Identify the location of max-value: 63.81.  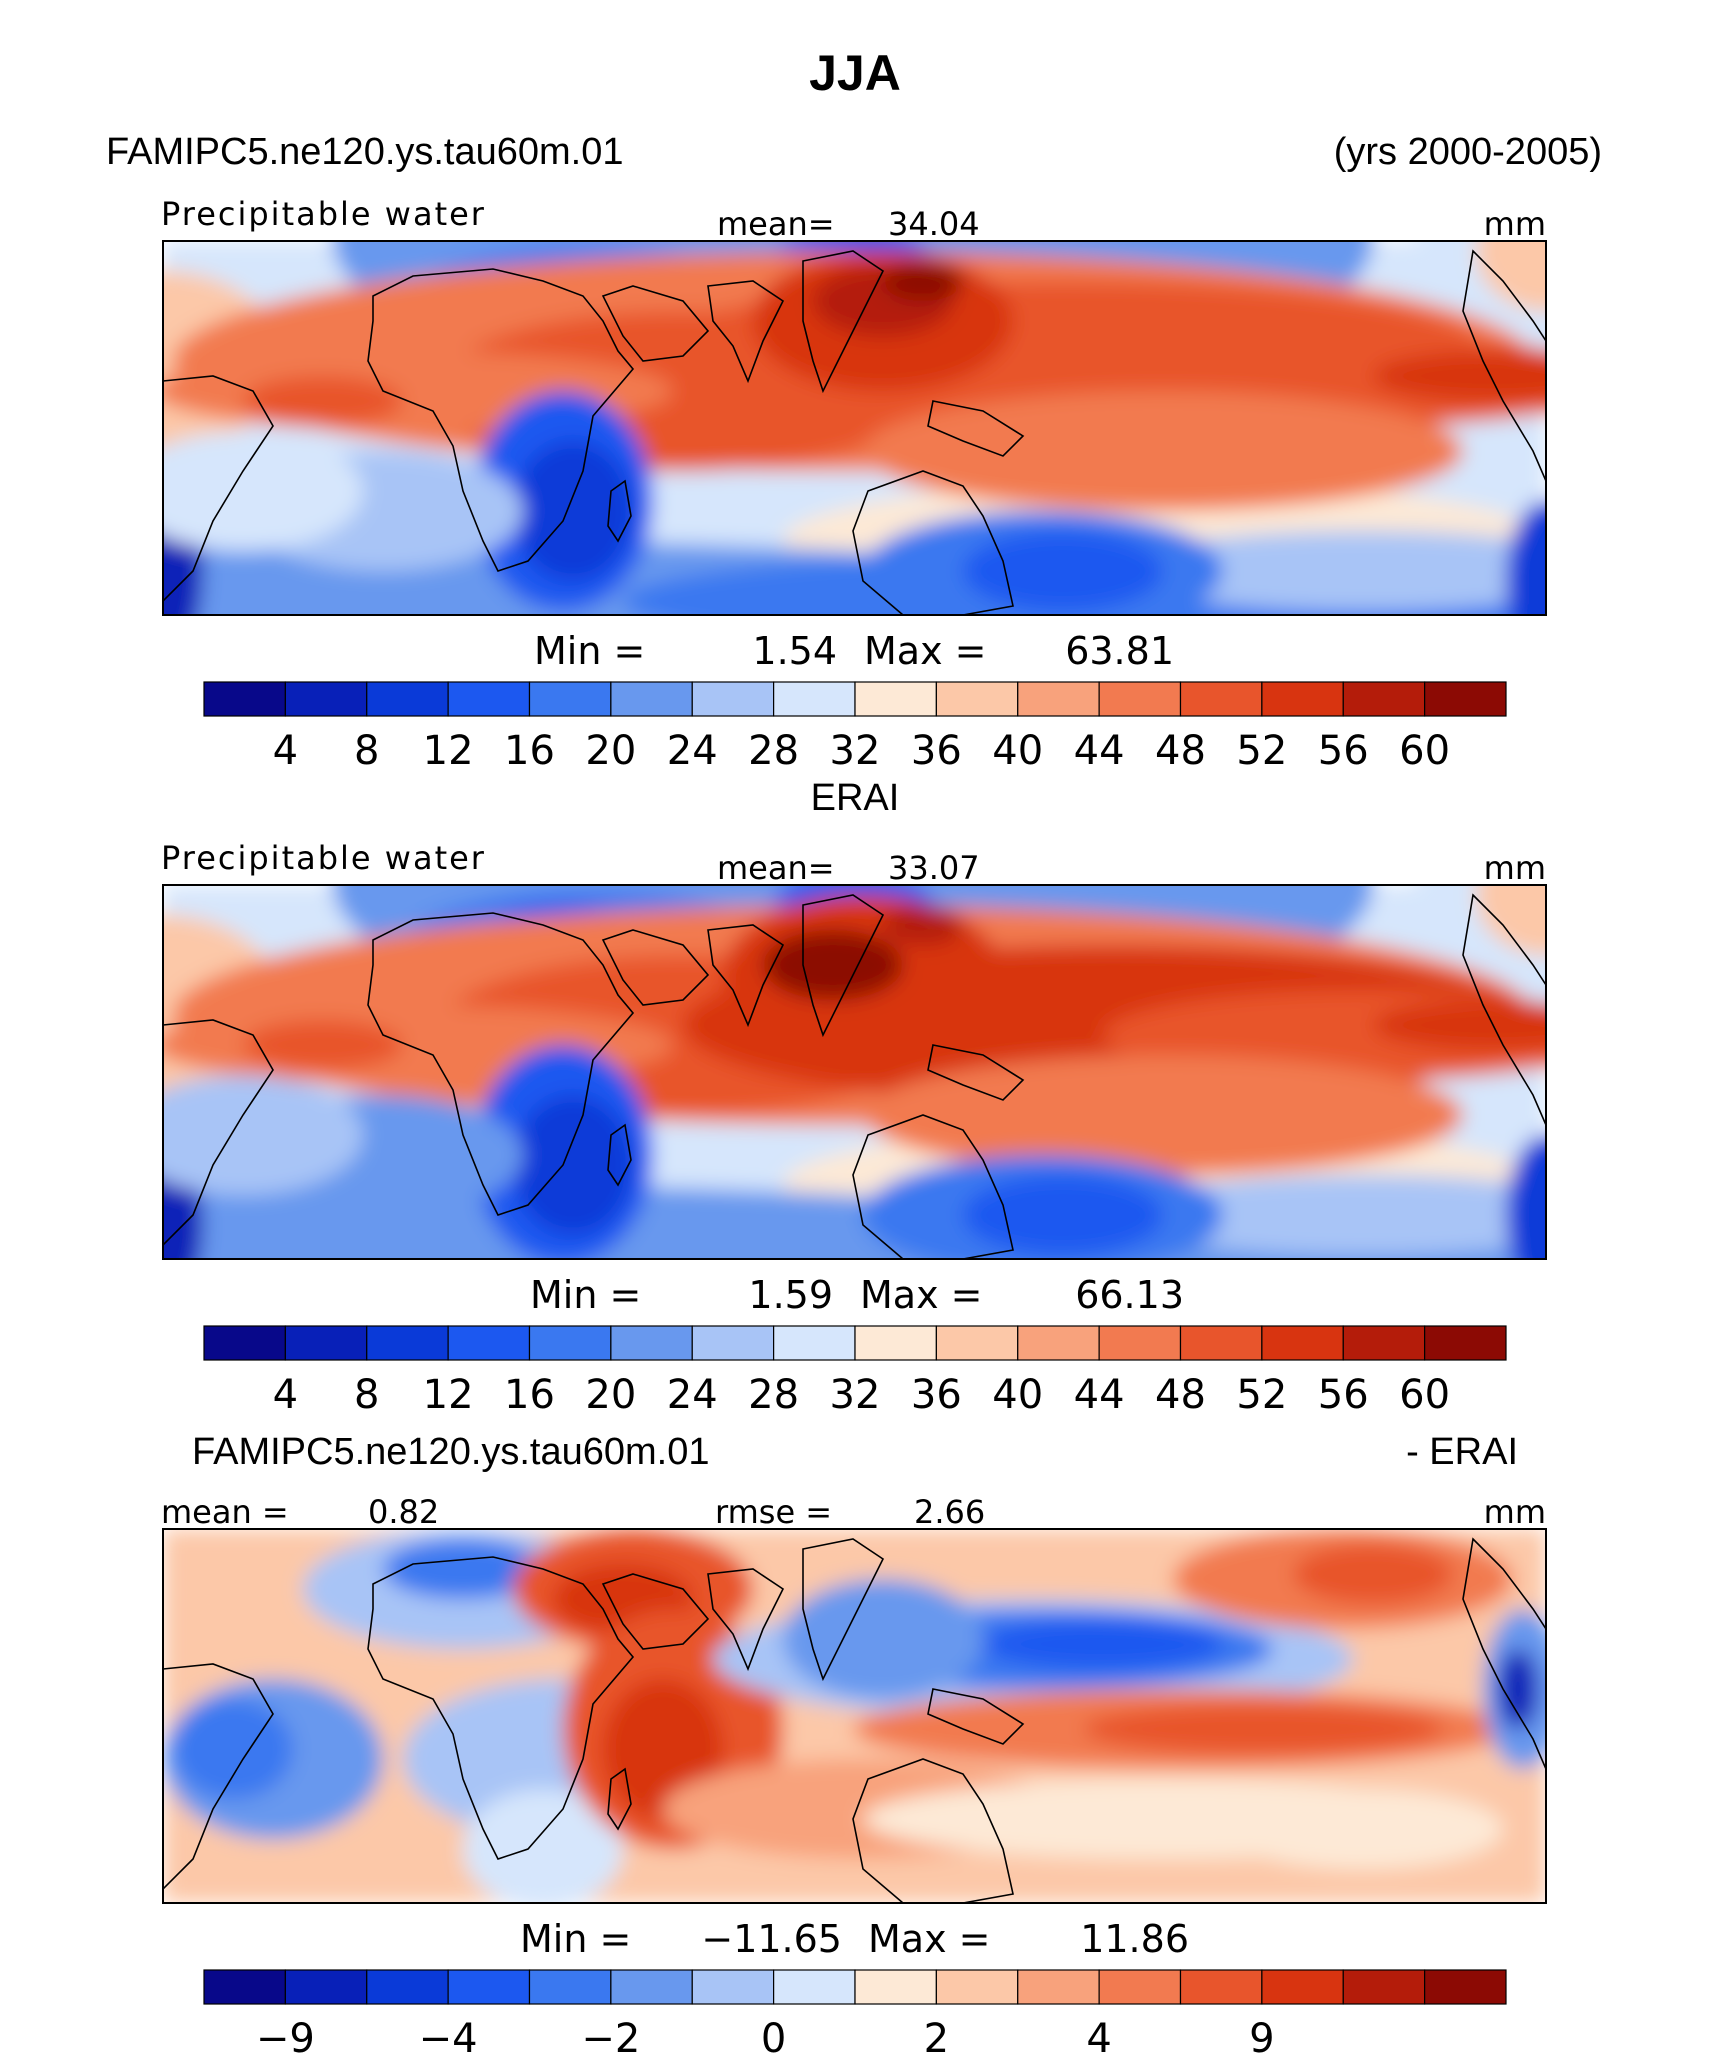
(1119, 651).